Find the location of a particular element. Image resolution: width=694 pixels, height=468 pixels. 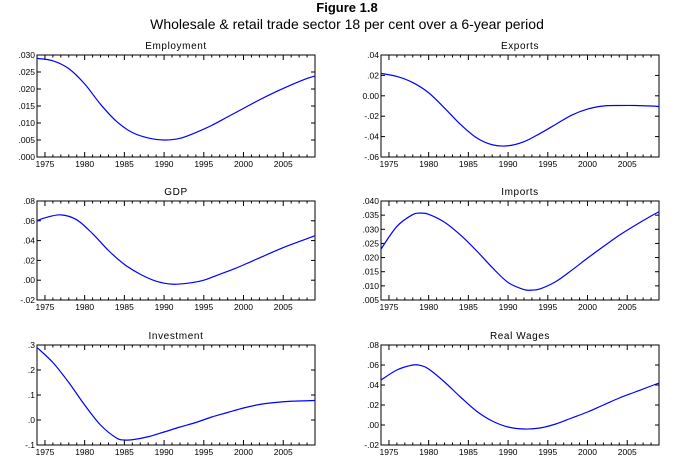

chart-title: Real Wages is located at coordinates (520, 336).